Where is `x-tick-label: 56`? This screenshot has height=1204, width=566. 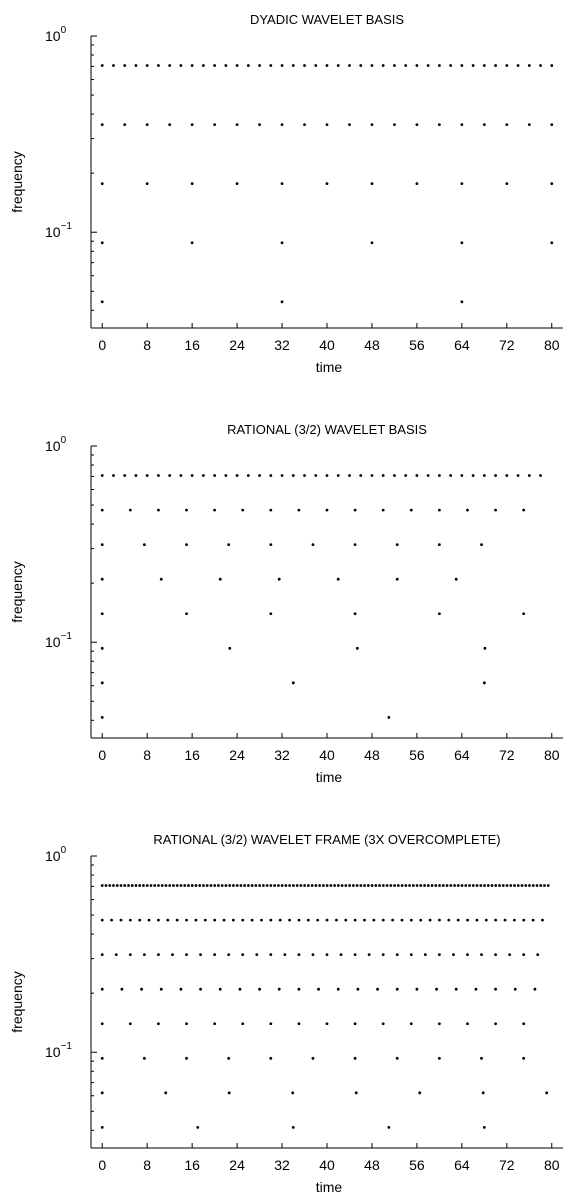
x-tick-label: 56 is located at coordinates (417, 755).